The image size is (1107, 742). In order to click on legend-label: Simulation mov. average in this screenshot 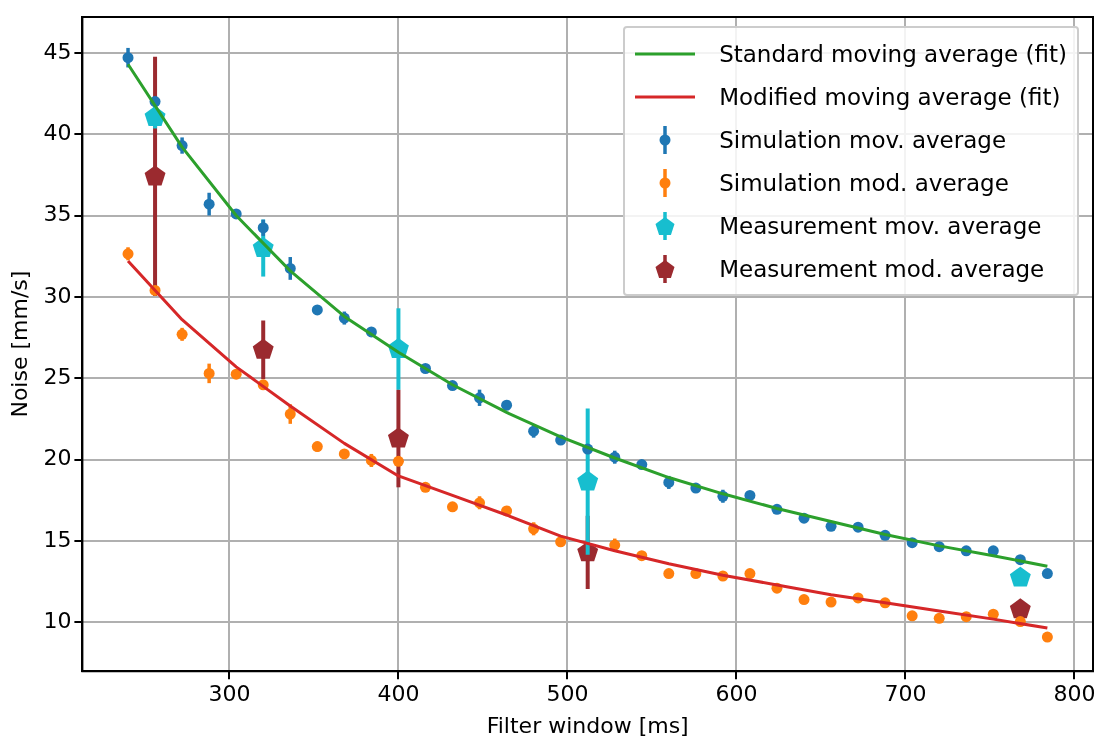, I will do `click(863, 139)`.